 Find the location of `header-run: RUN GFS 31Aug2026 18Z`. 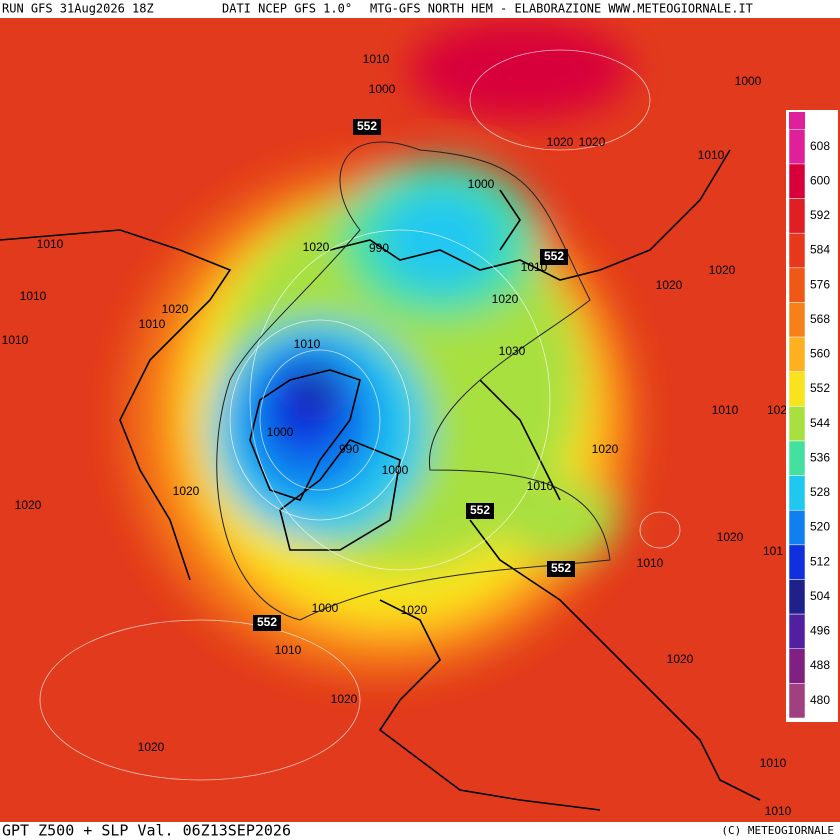

header-run: RUN GFS 31Aug2026 18Z is located at coordinates (78, 9).